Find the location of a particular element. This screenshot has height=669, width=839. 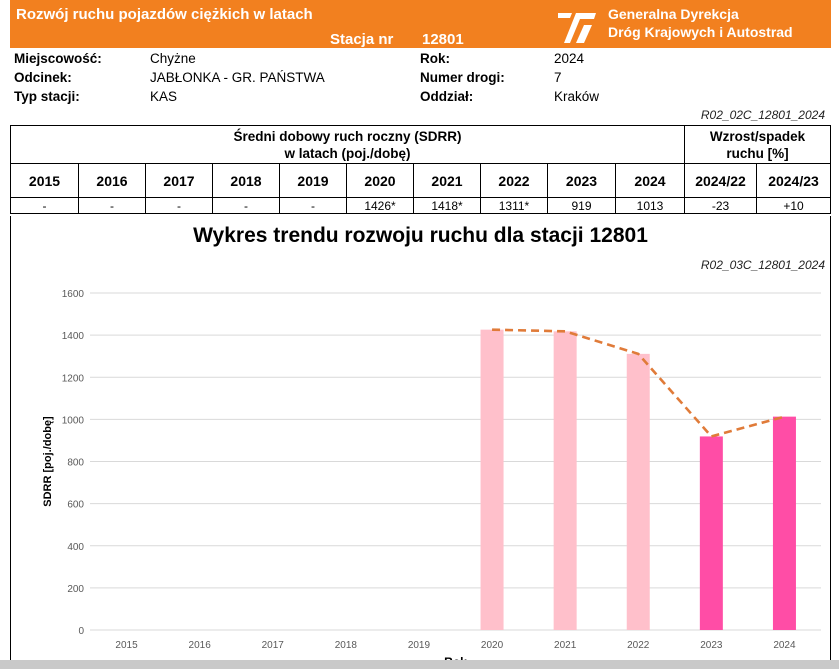

y-tick-label: 400 is located at coordinates (75, 547).